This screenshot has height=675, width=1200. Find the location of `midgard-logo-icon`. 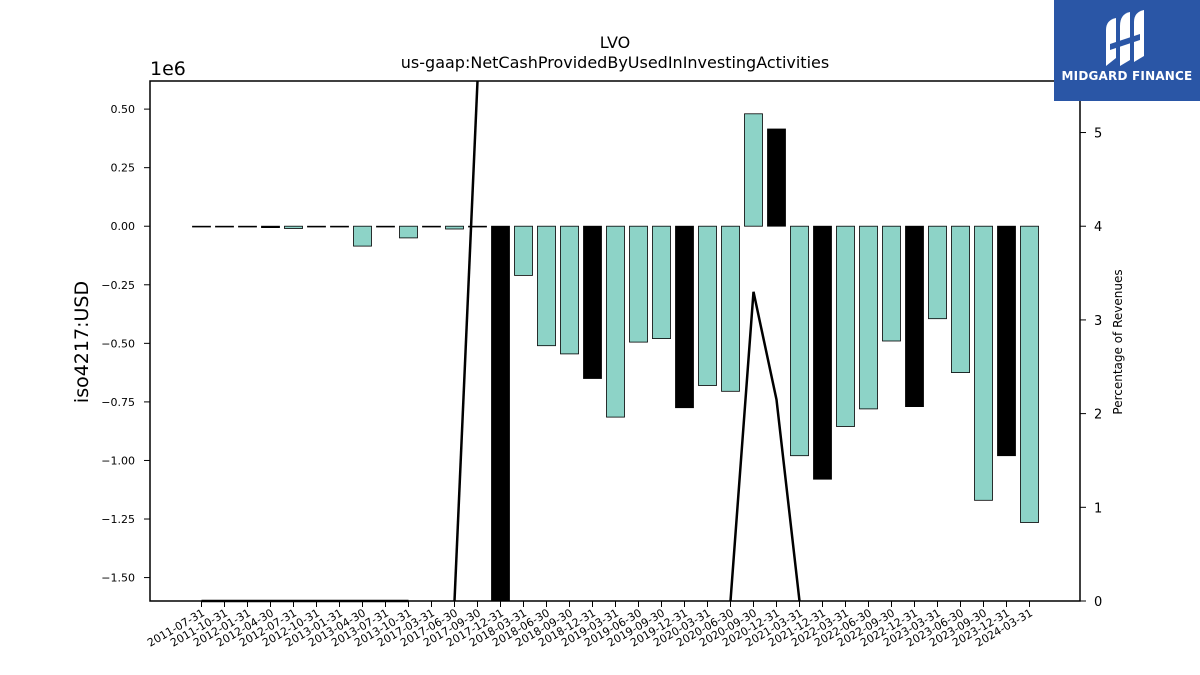

midgard-logo-icon is located at coordinates (1125, 38).